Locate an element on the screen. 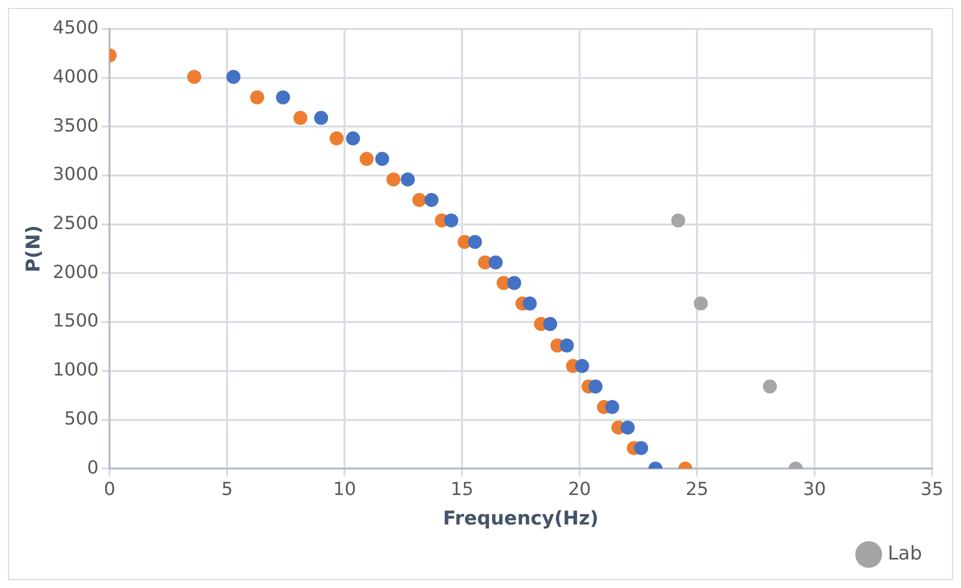 This screenshot has height=588, width=961. y-tick-label: 3500 is located at coordinates (75, 125).